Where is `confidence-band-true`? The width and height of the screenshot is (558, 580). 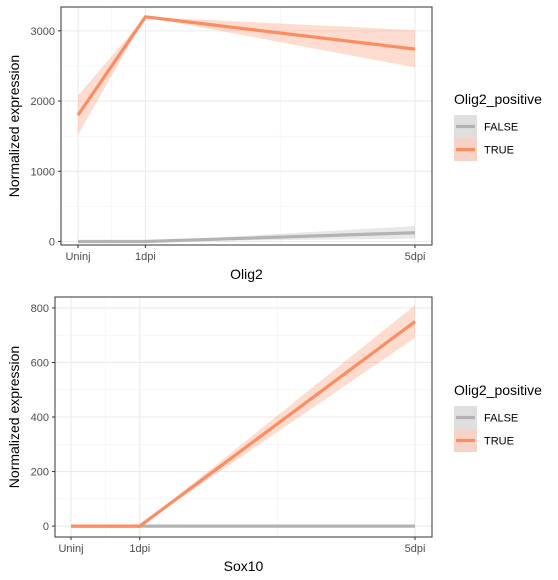 confidence-band-true is located at coordinates (246, 75).